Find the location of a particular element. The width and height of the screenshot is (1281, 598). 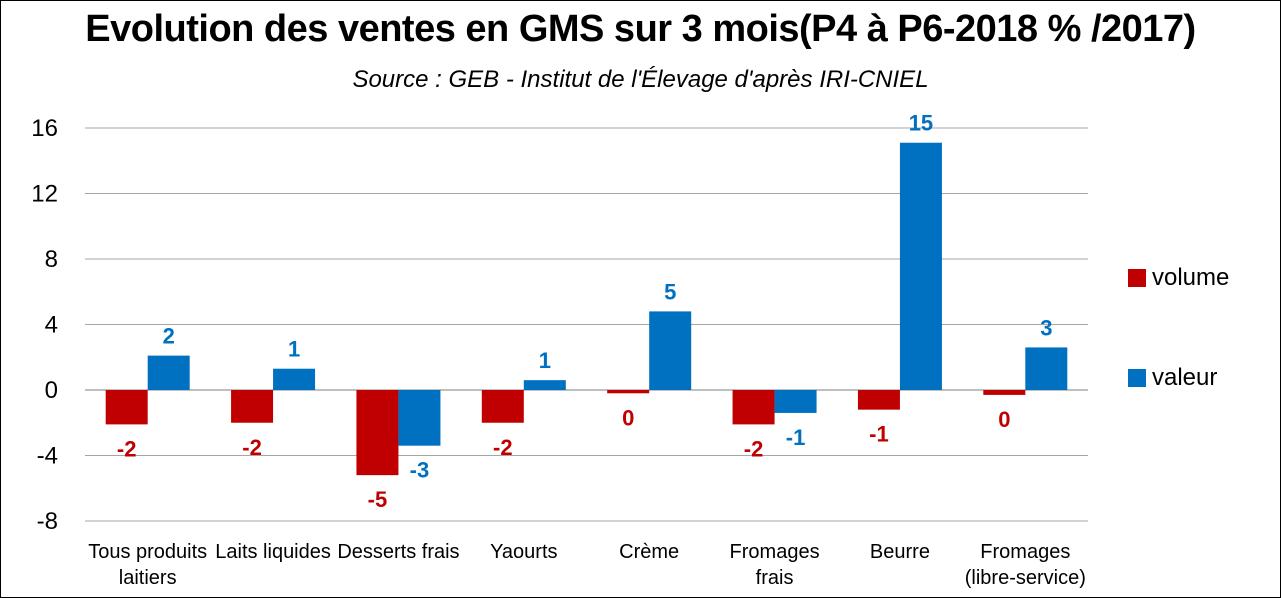

x-category-label: frais is located at coordinates (775, 578).